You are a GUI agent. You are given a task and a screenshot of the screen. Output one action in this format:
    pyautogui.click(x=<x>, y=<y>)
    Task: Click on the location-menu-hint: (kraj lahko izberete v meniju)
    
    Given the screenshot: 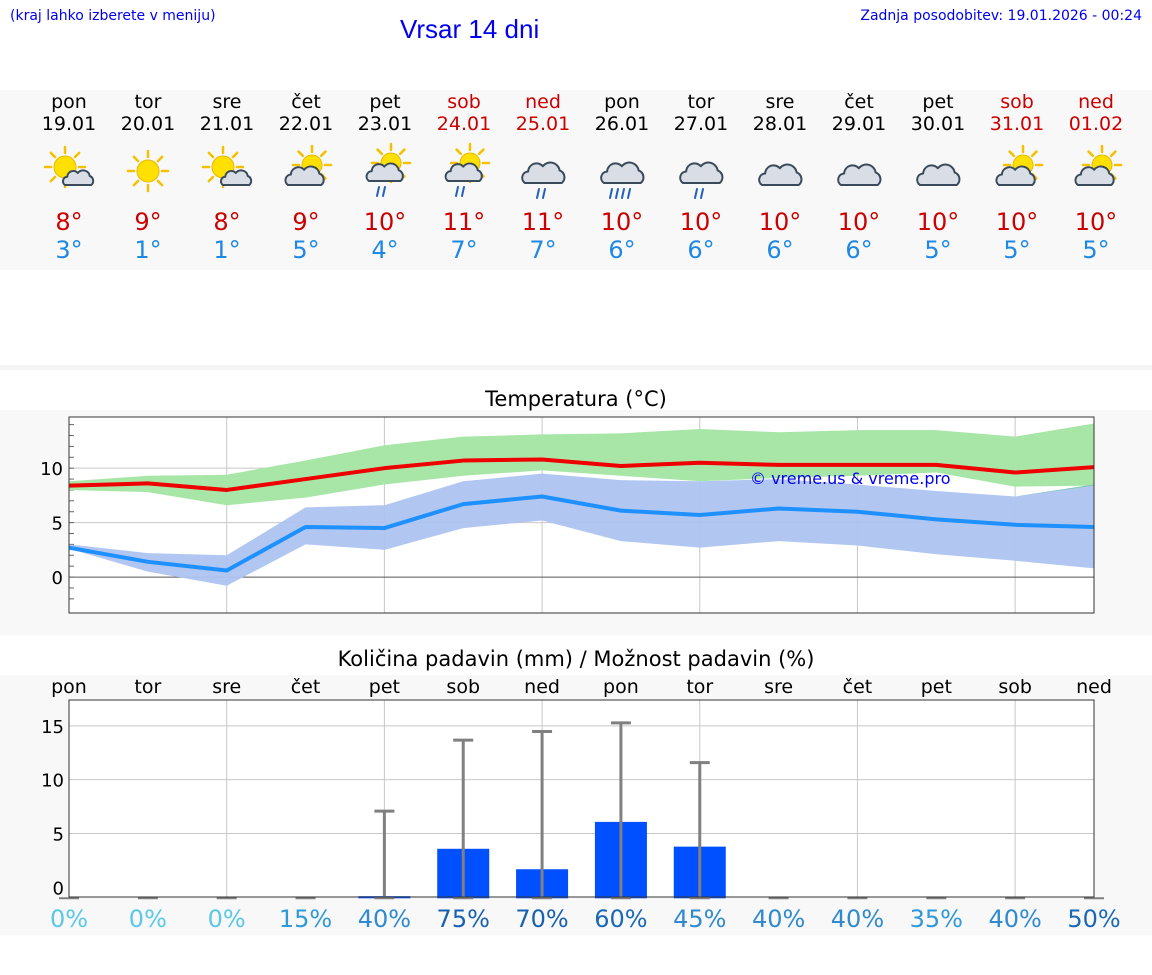 What is the action you would take?
    pyautogui.click(x=113, y=16)
    